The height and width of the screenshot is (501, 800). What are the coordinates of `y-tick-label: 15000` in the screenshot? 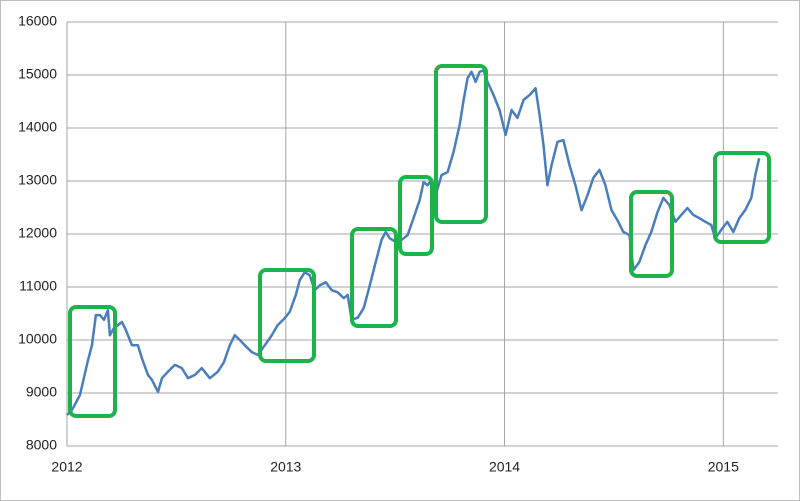 It's located at (37, 74).